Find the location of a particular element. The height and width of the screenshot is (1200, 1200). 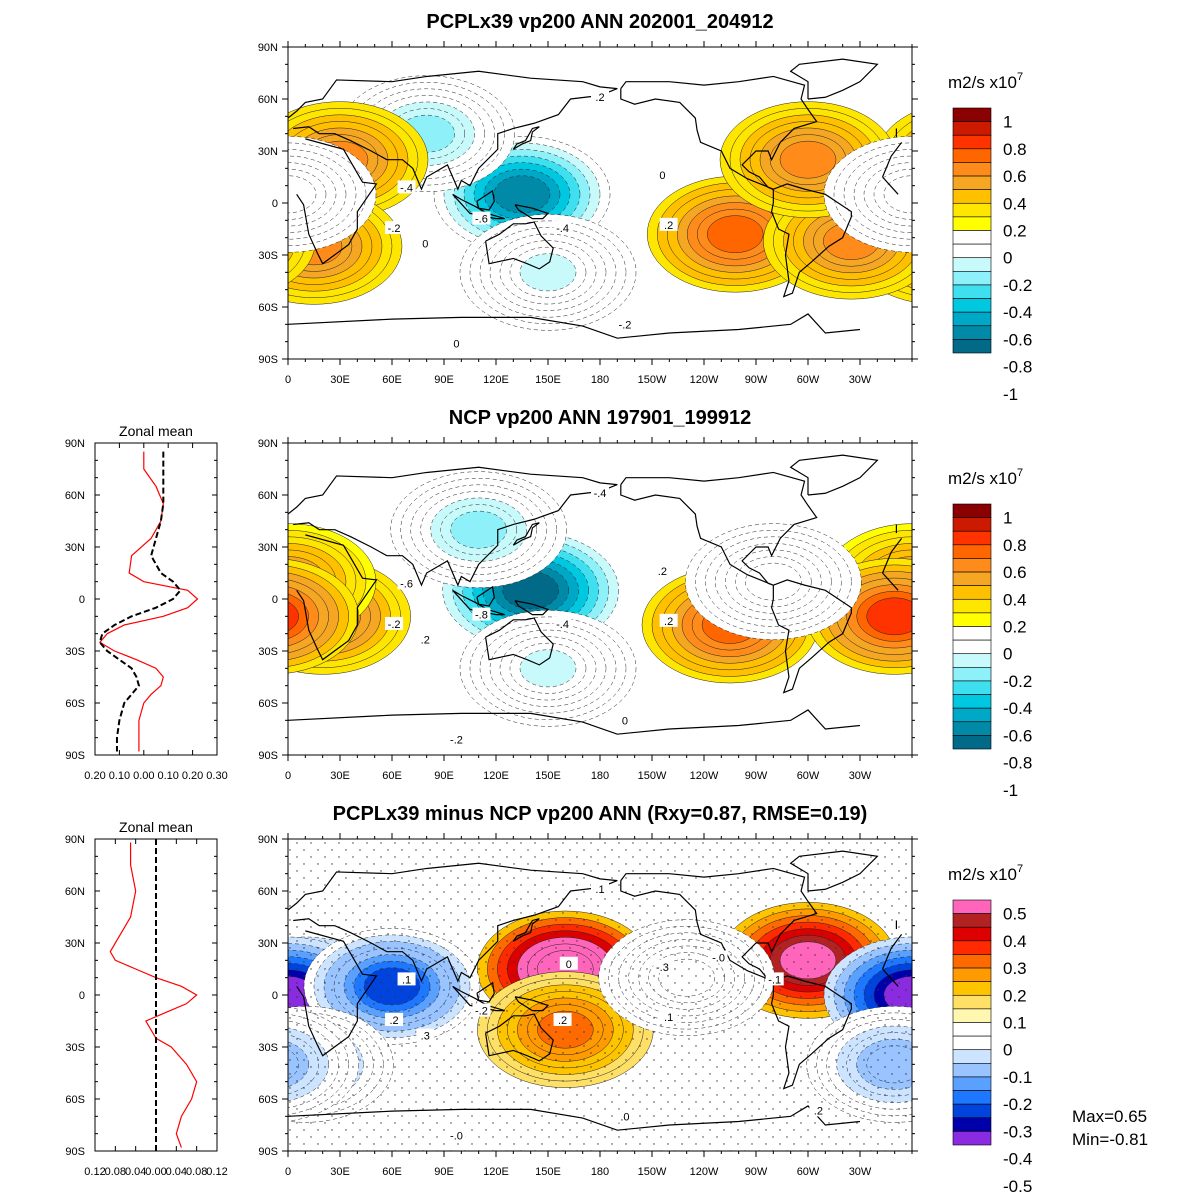

map1-contour-label-1: -.4 is located at coordinates (406, 188).